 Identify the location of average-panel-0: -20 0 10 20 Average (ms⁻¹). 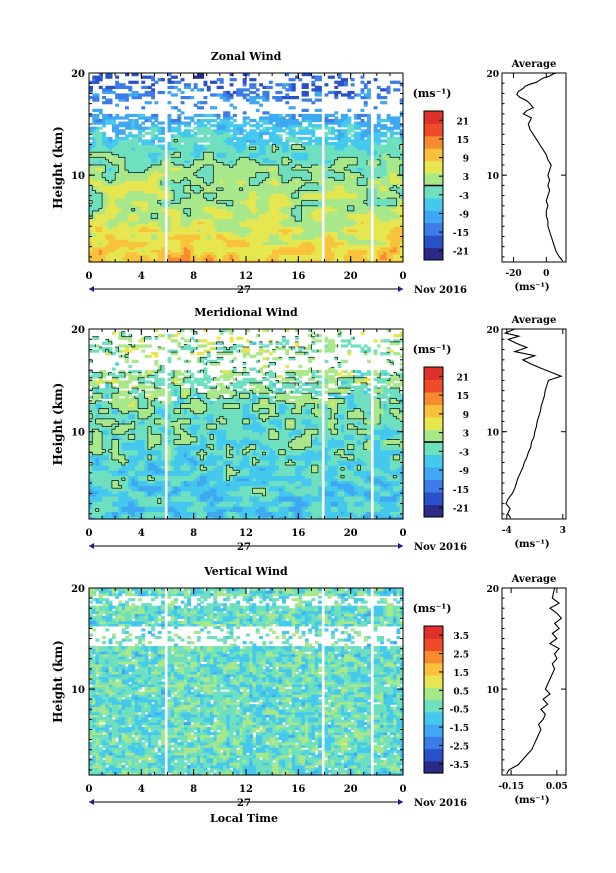
(526, 176).